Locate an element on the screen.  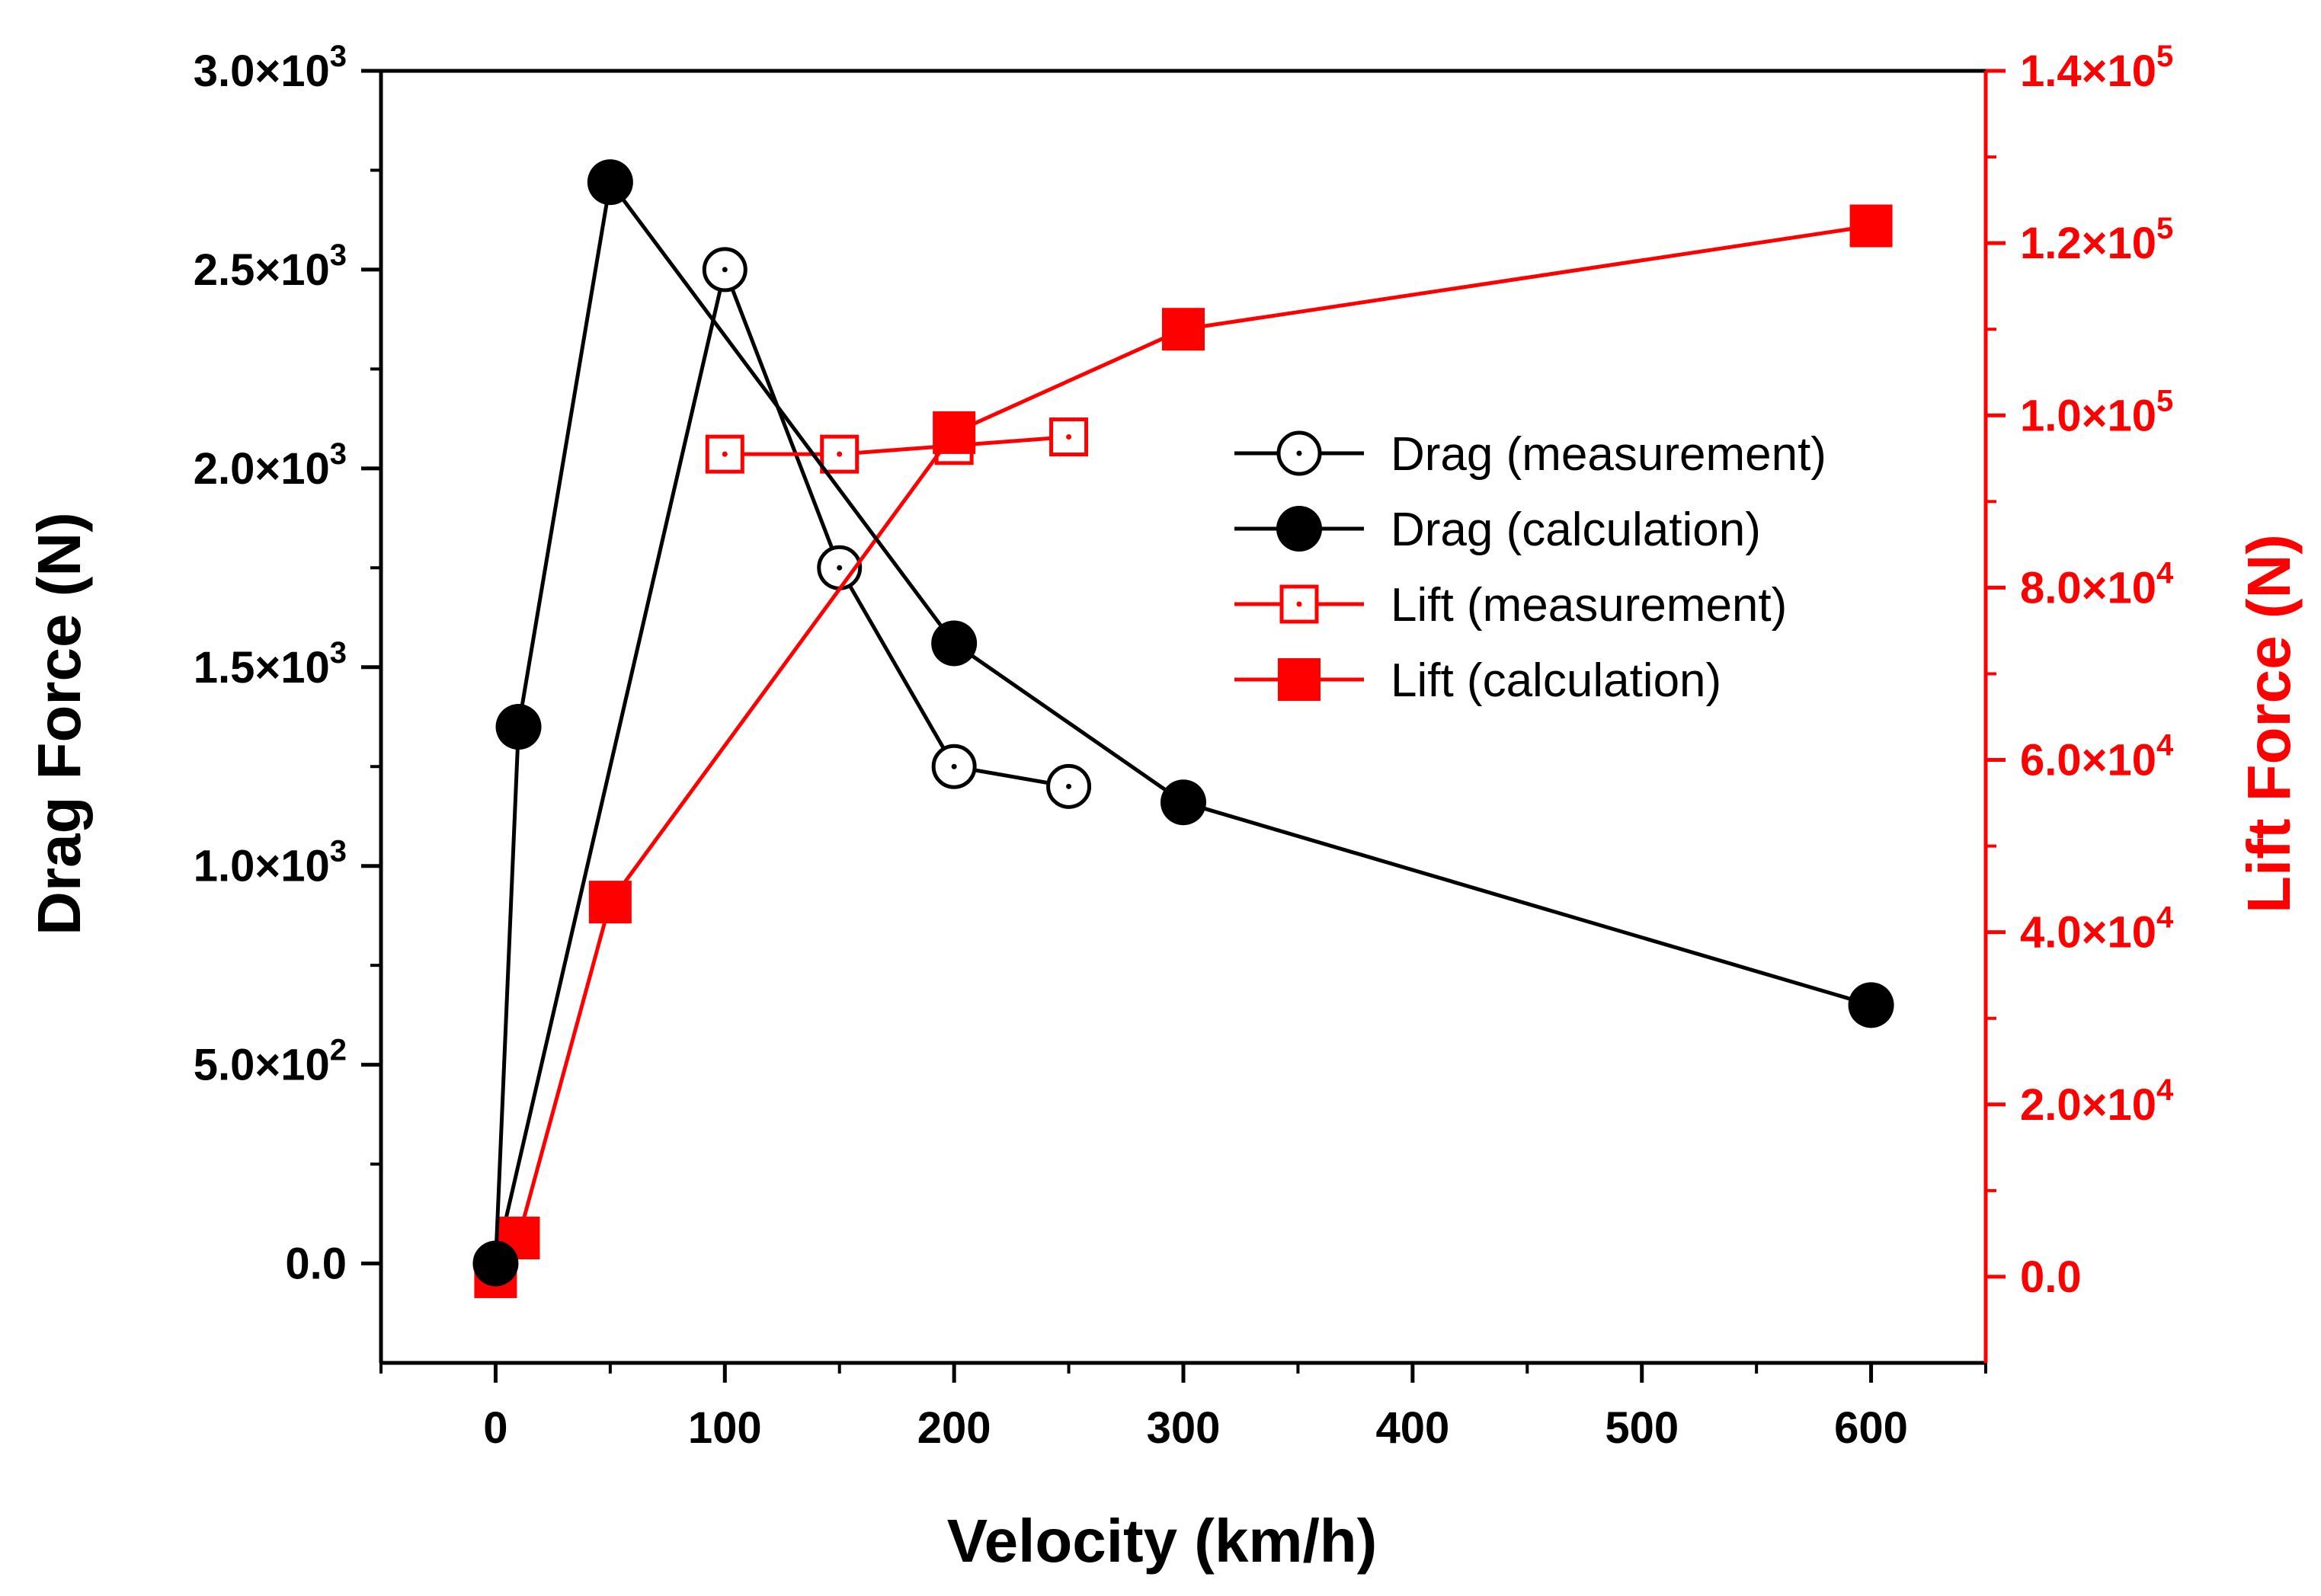
y-tick-label: 1.5×10³ is located at coordinates (270, 664).